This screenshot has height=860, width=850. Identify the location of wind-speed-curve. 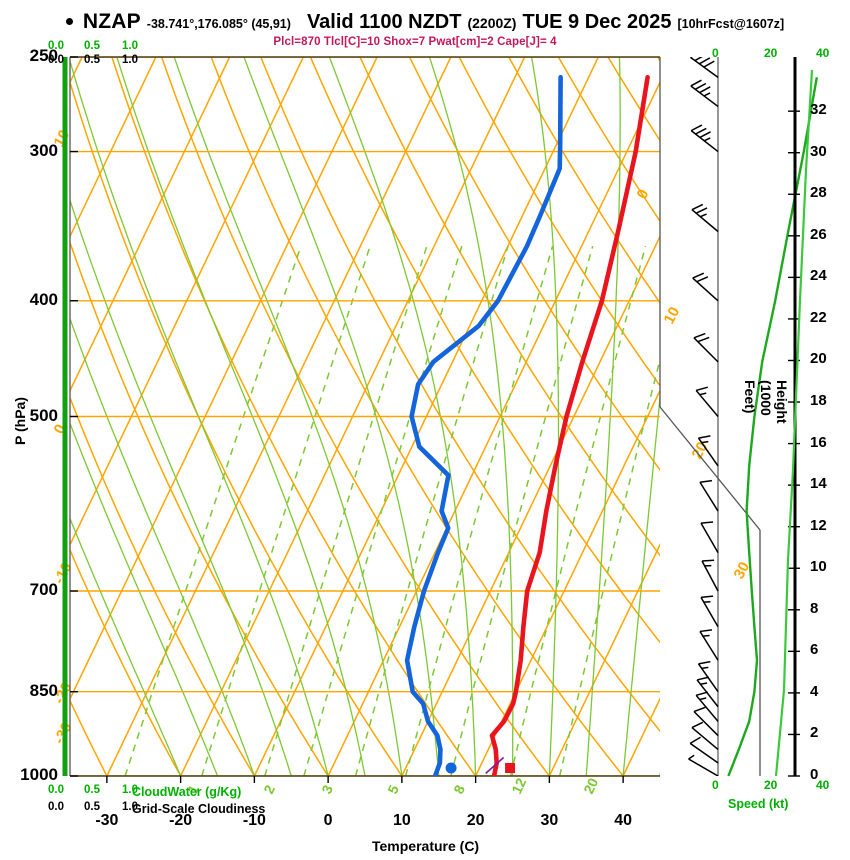
(772, 427).